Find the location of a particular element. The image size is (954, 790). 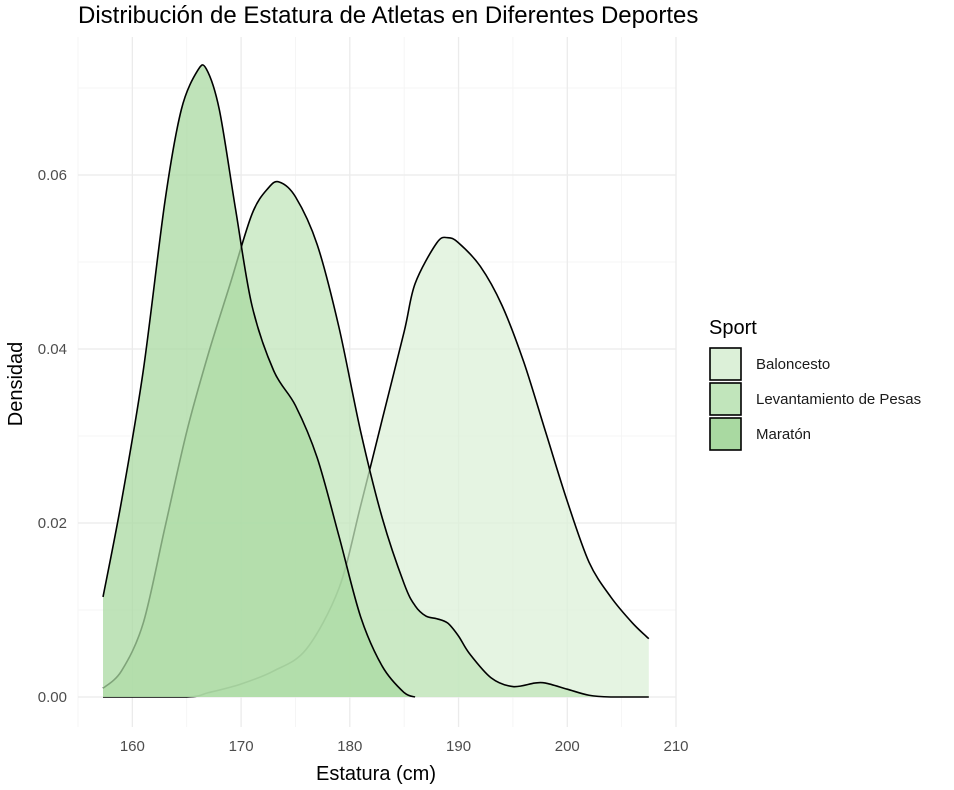

x-tick-label: 160 is located at coordinates (132, 746).